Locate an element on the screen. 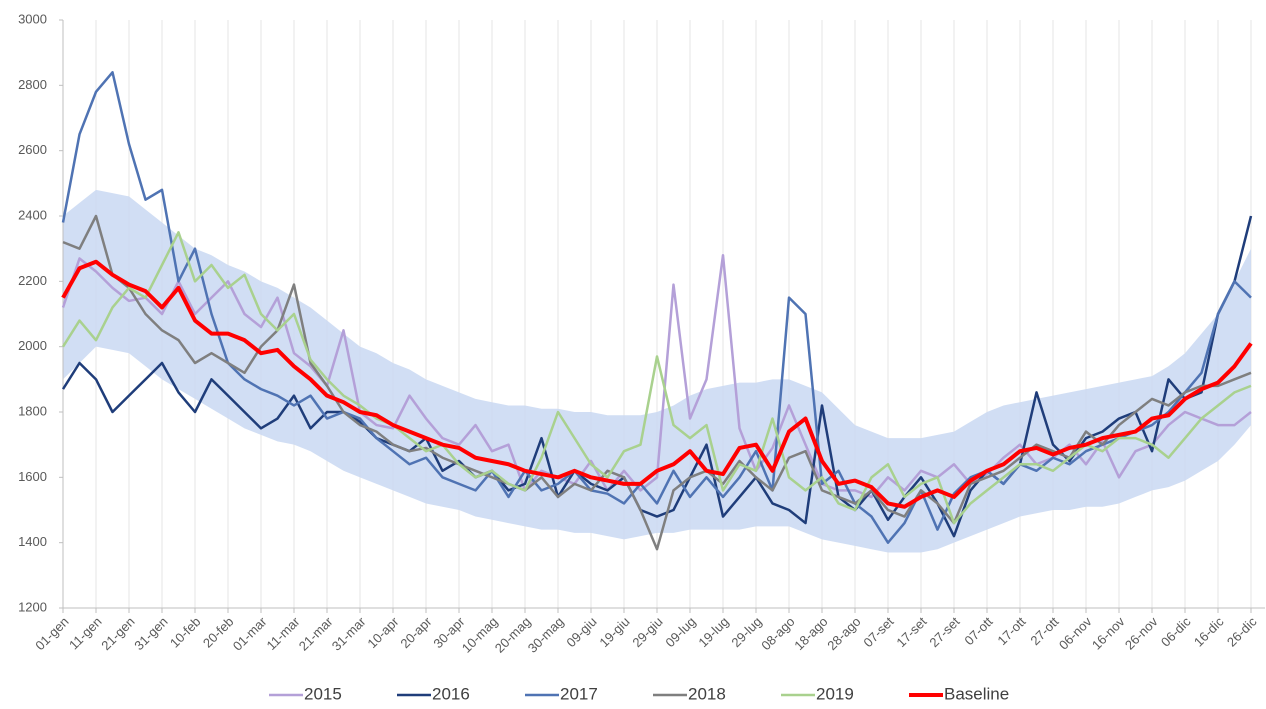 The height and width of the screenshot is (709, 1266). x-tick-label: 20-apr is located at coordinates (416, 632).